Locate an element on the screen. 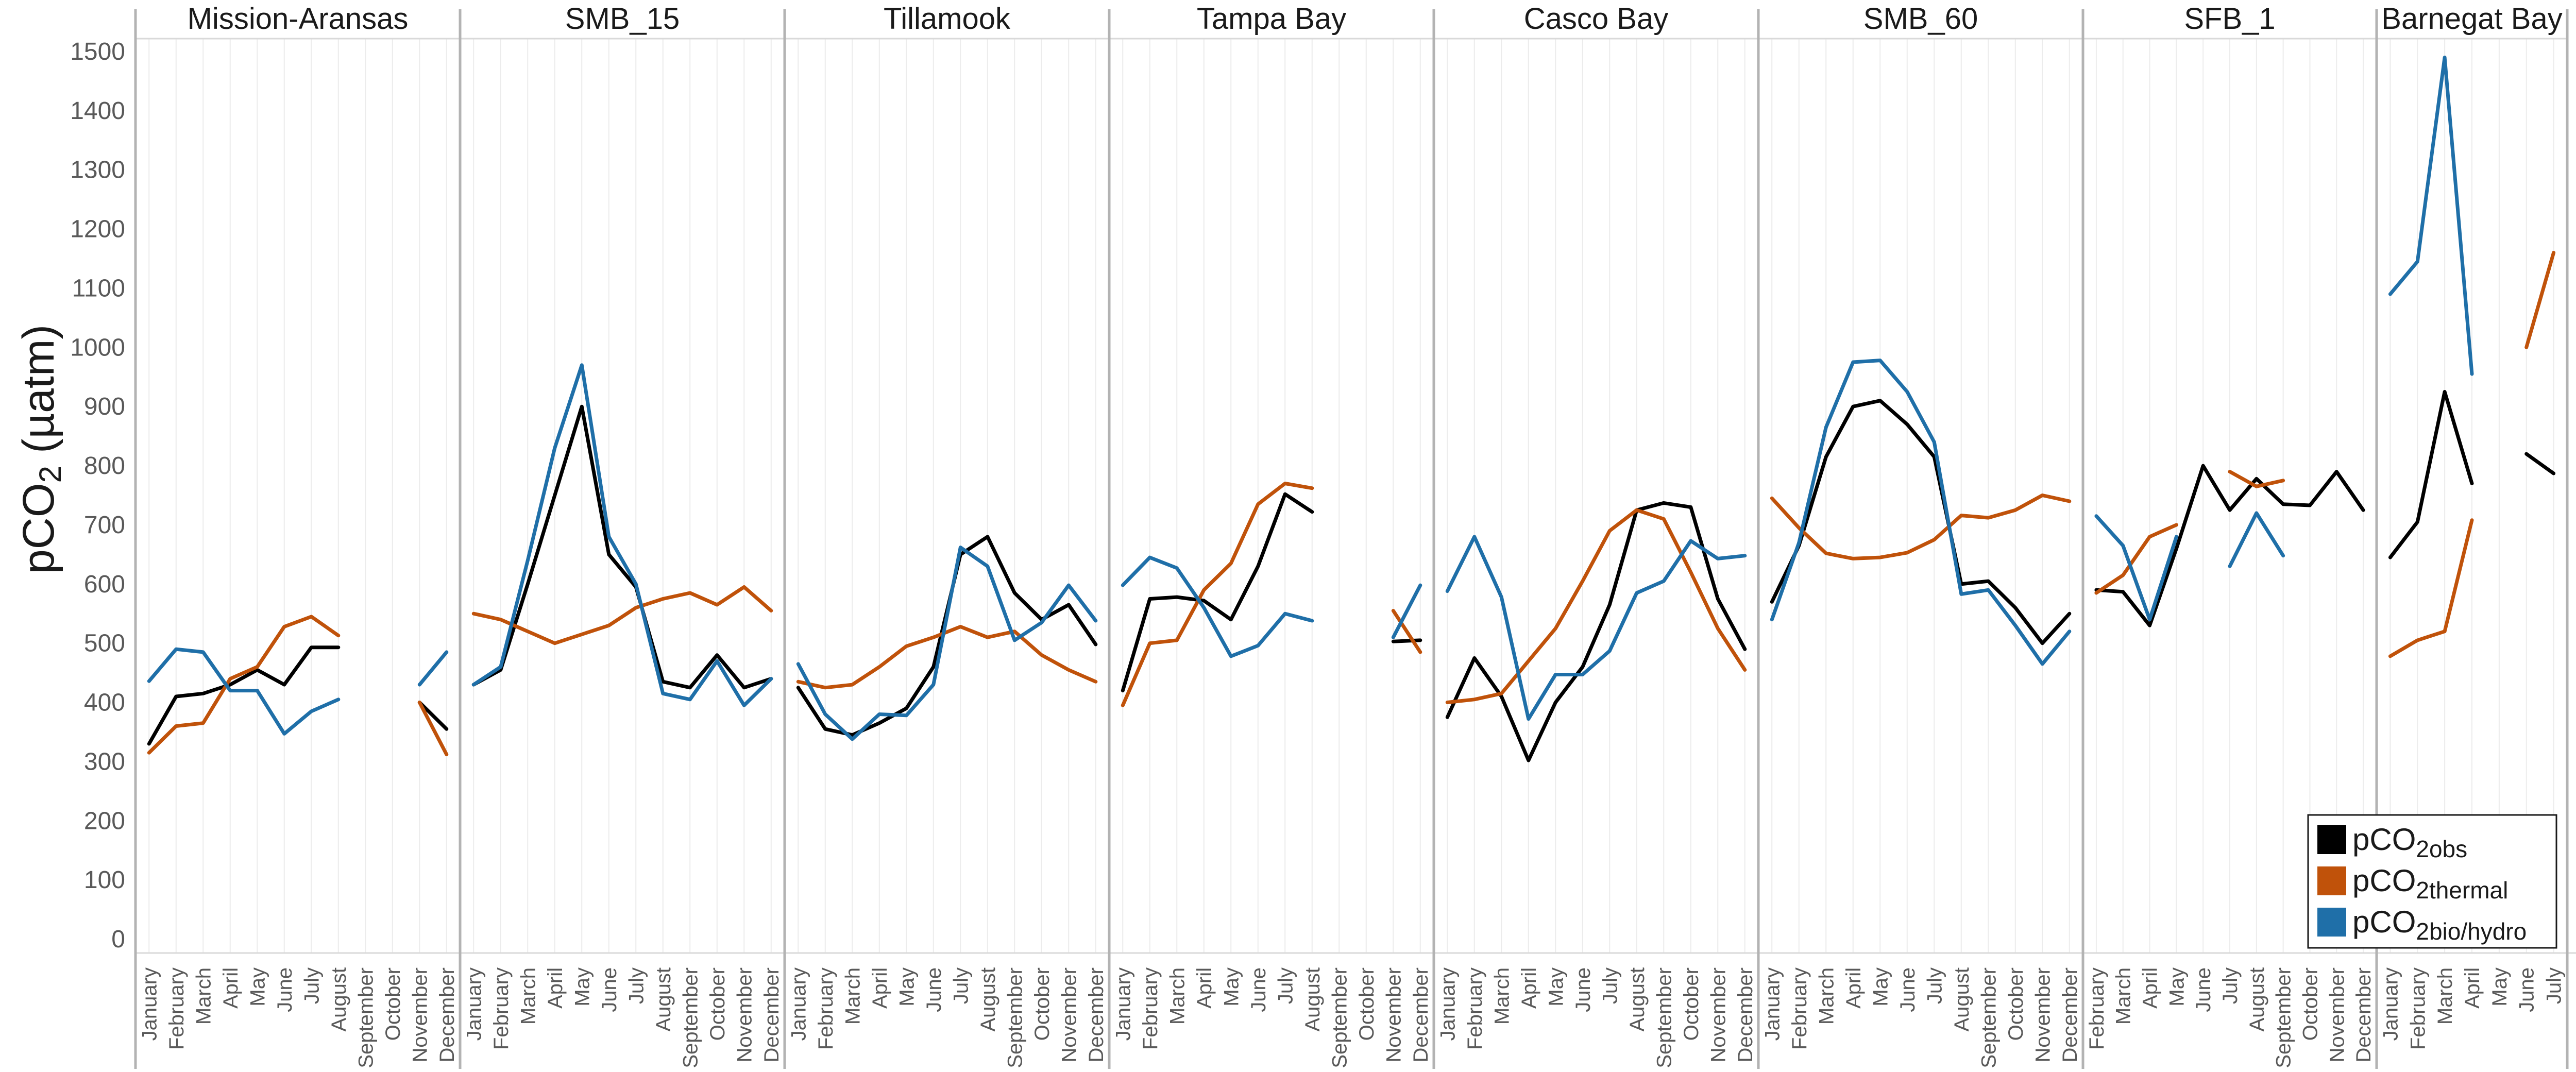 Image resolution: width=2576 pixels, height=1072 pixels. series-line-bio-tampa-bay is located at coordinates (1217, 606).